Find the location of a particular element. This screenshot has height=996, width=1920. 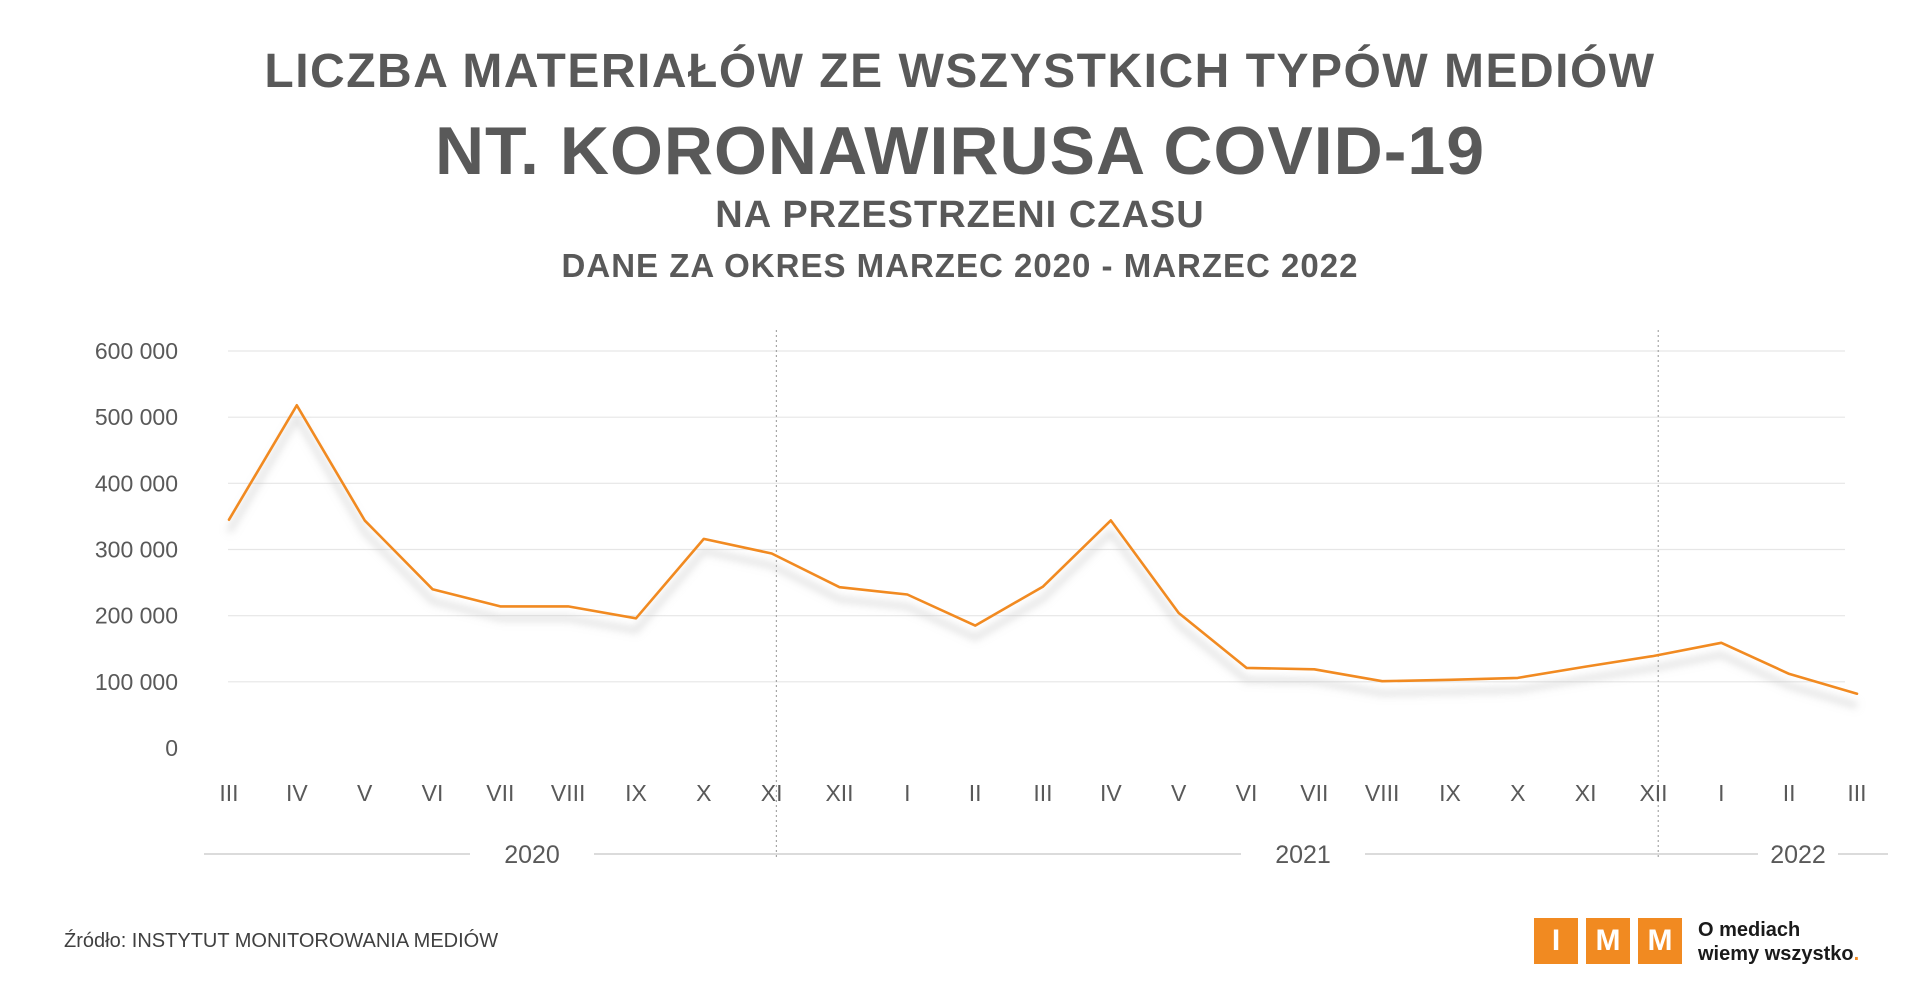

imm-logo: I M M O mediach wiemy wszystko. is located at coordinates (1714, 943).